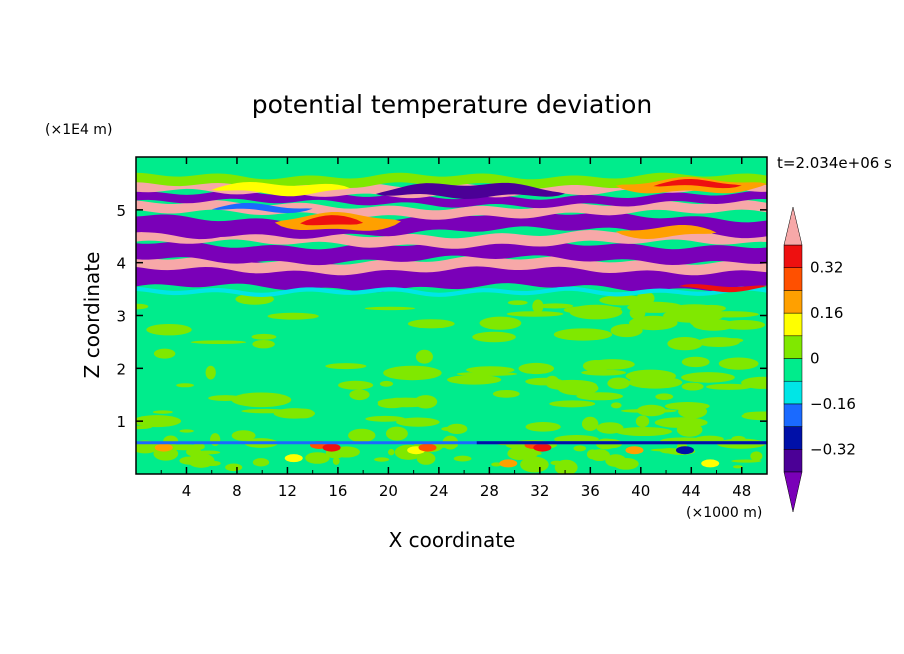  What do you see at coordinates (187, 491) in the screenshot?
I see `x-tick-label: 4` at bounding box center [187, 491].